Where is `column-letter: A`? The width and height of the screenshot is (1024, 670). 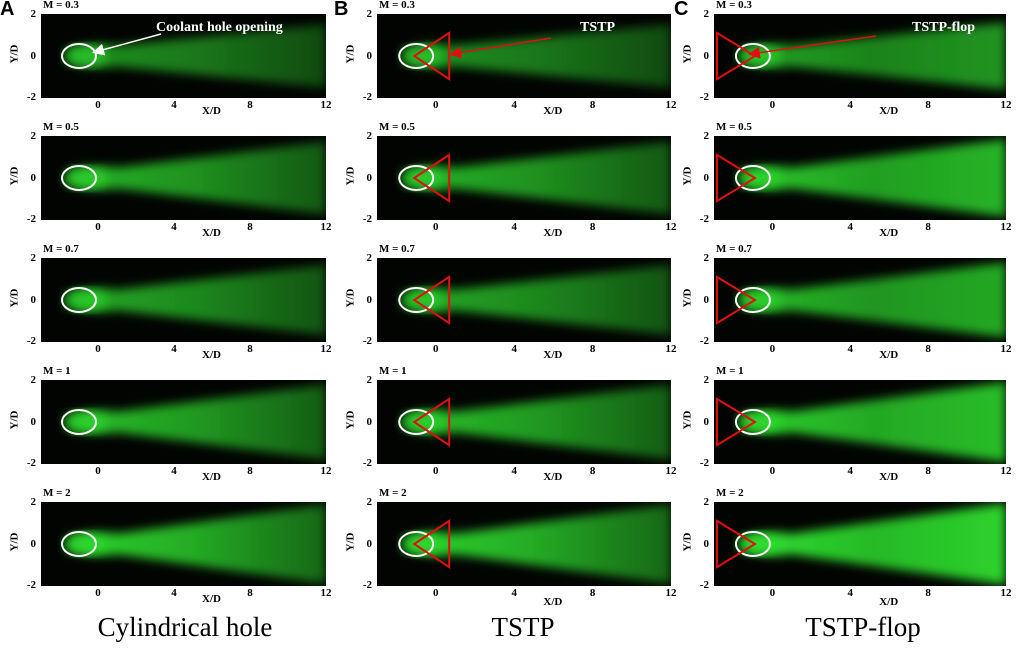 column-letter: A is located at coordinates (7, 10).